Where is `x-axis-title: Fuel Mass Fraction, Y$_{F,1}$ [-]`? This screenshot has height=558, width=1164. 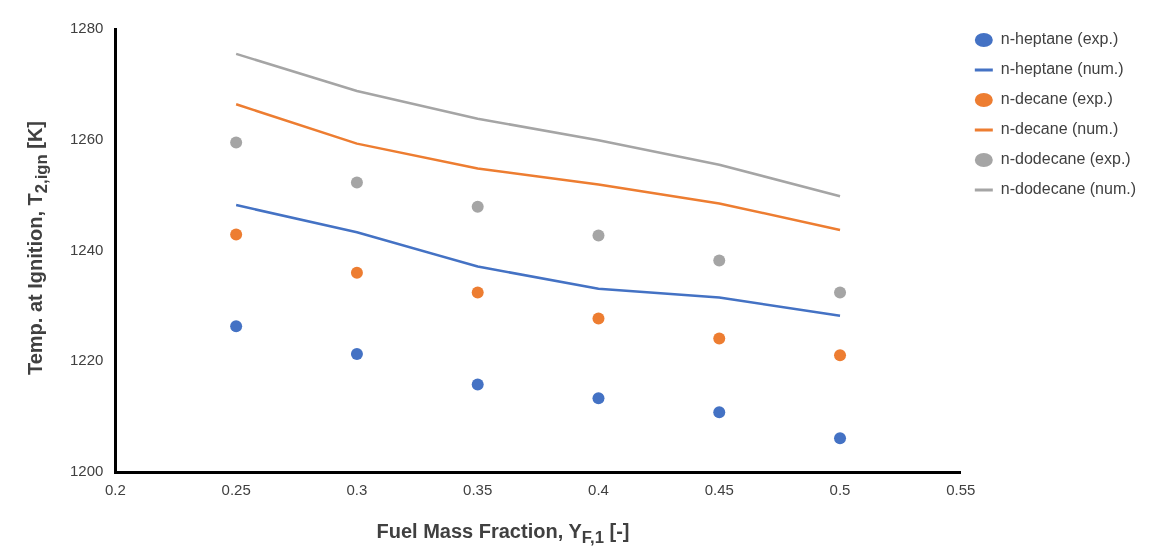 x-axis-title: Fuel Mass Fraction, Y$_{F,1}$ [-] is located at coordinates (503, 534).